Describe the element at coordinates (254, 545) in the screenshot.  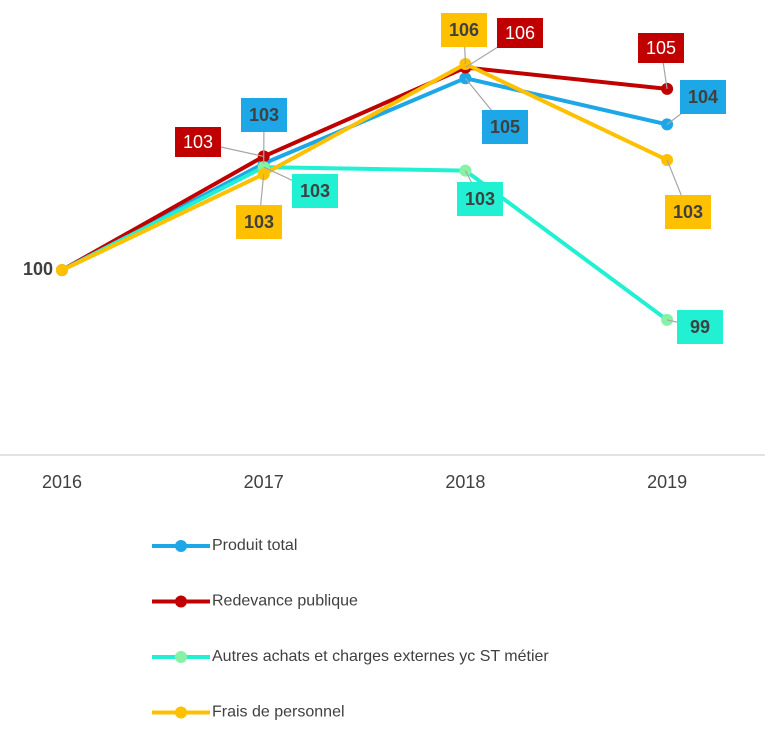
I see `legend-label: Produit total` at that location.